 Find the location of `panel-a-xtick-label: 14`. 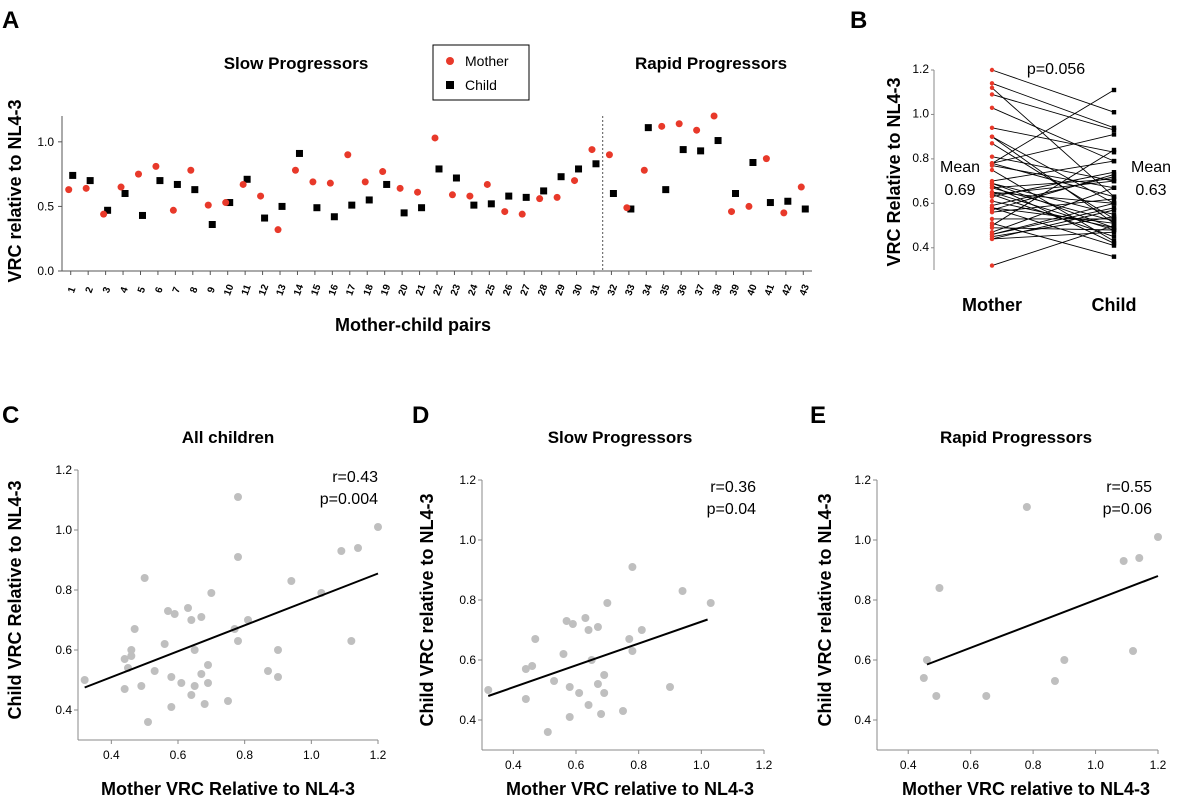

panel-a-xtick-label: 14 is located at coordinates (299, 290).